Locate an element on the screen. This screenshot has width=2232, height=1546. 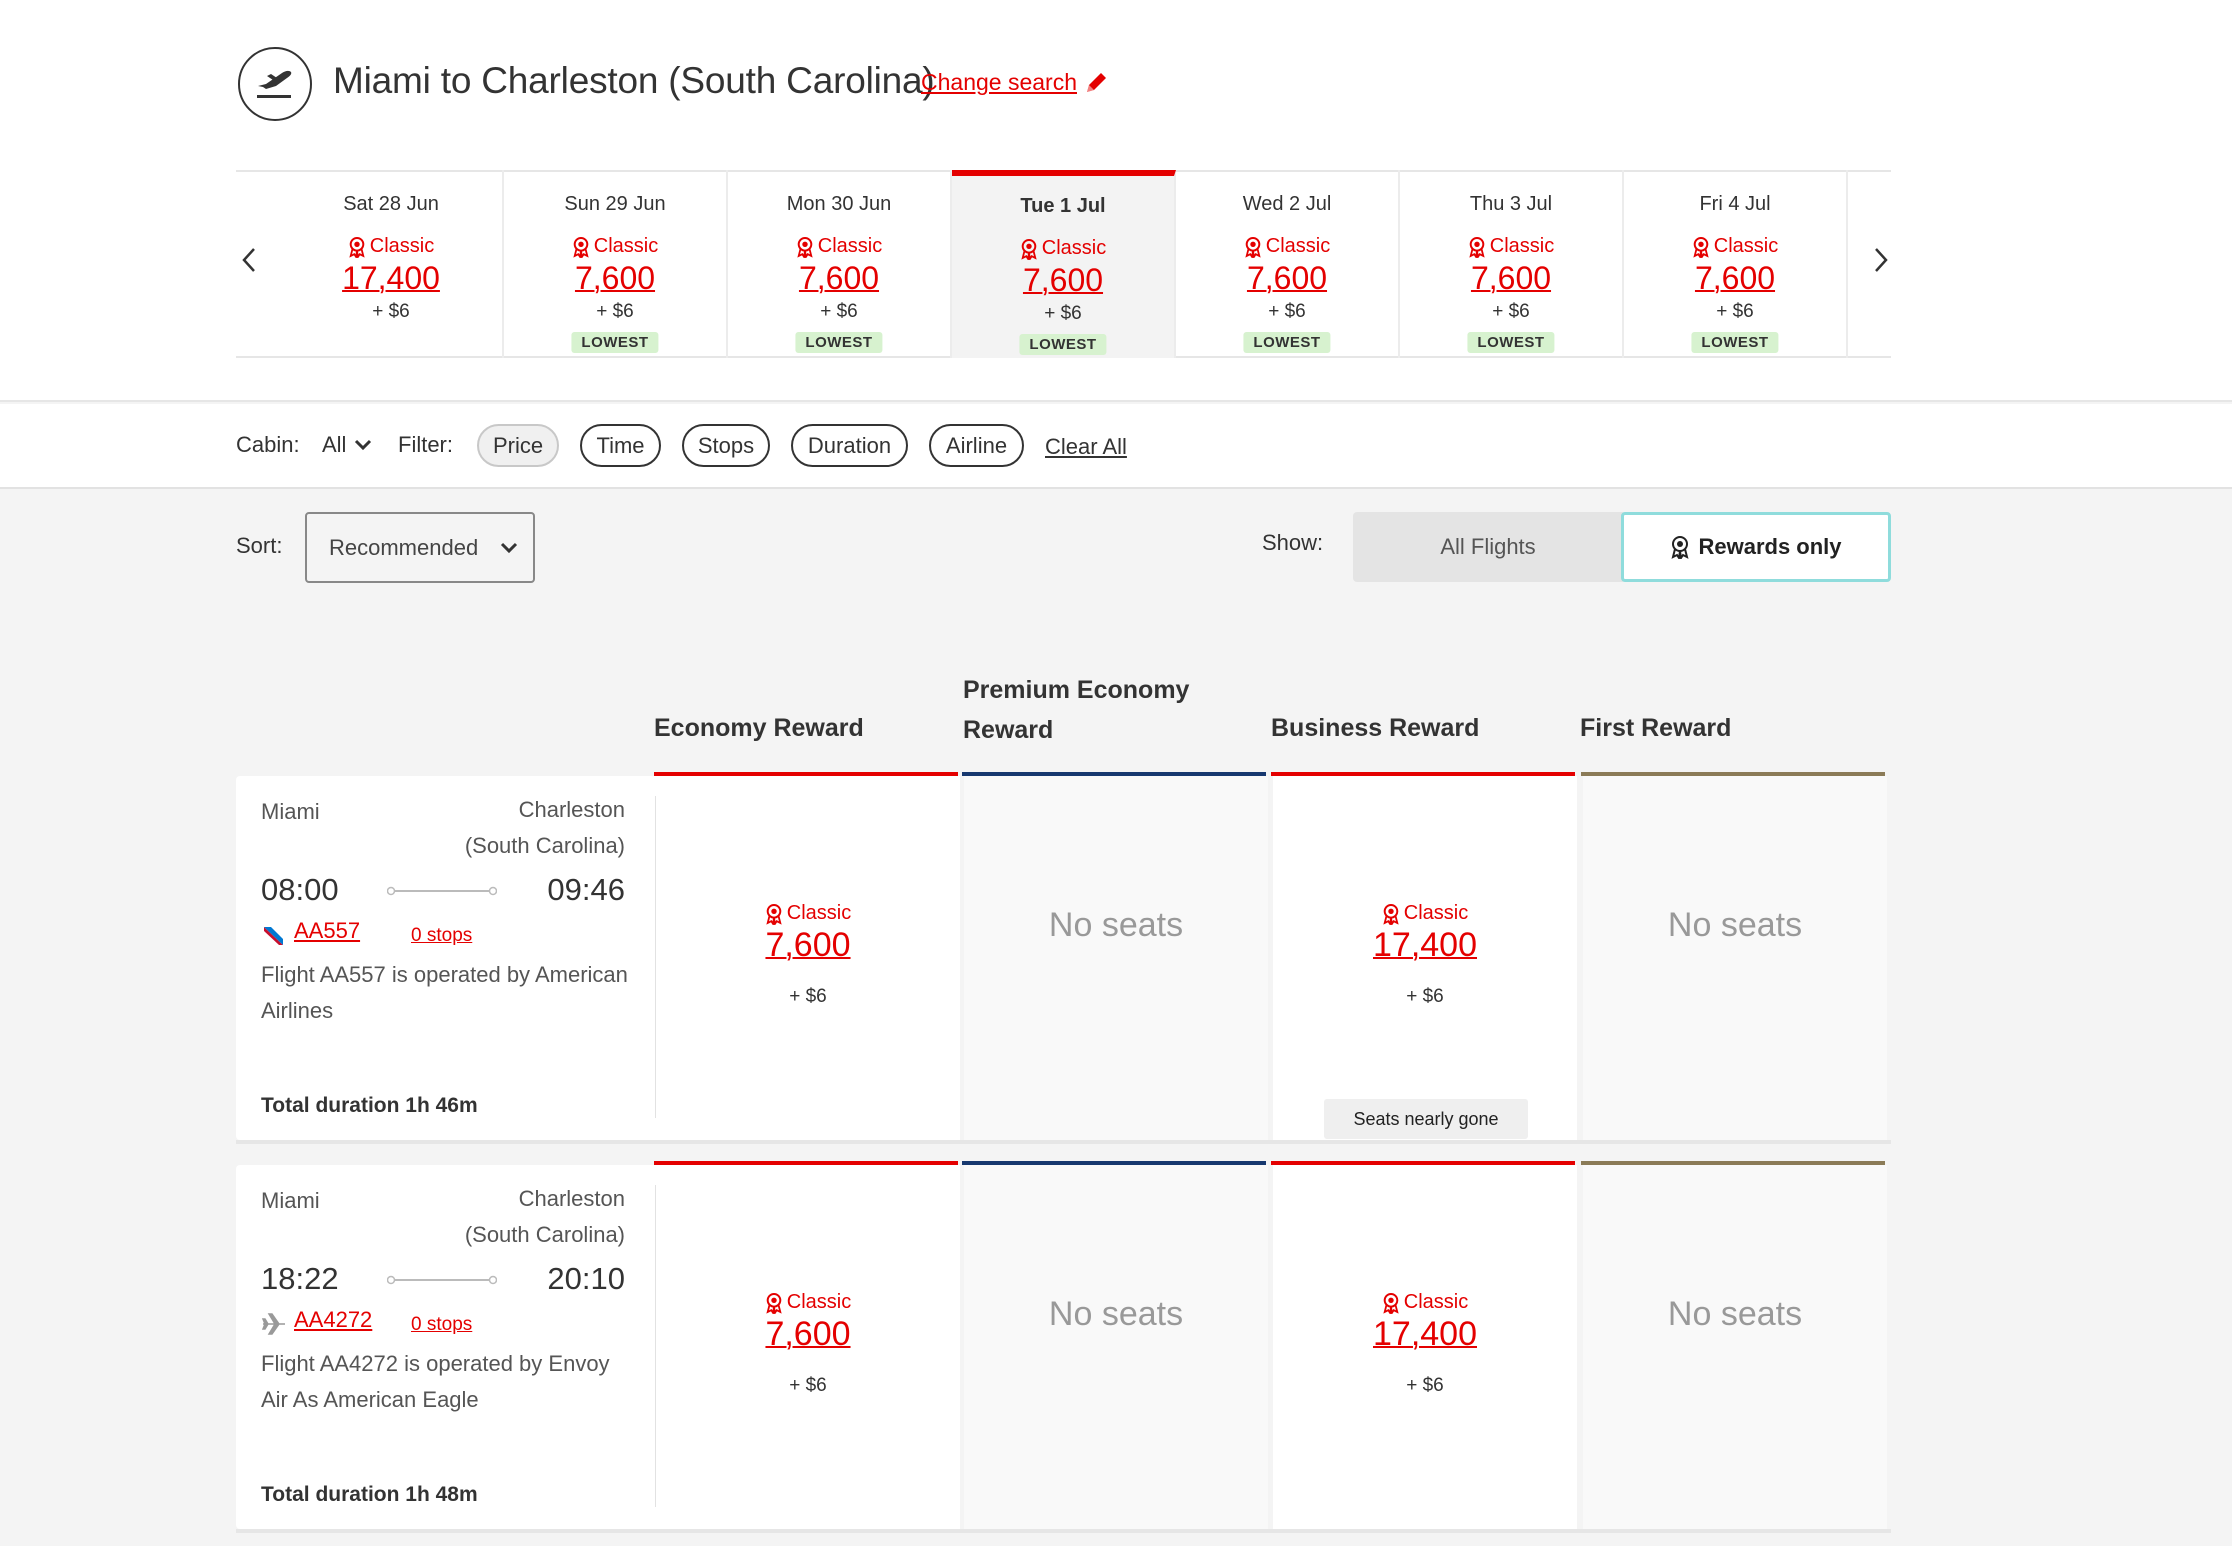
departure-plane-icon is located at coordinates (275, 84).